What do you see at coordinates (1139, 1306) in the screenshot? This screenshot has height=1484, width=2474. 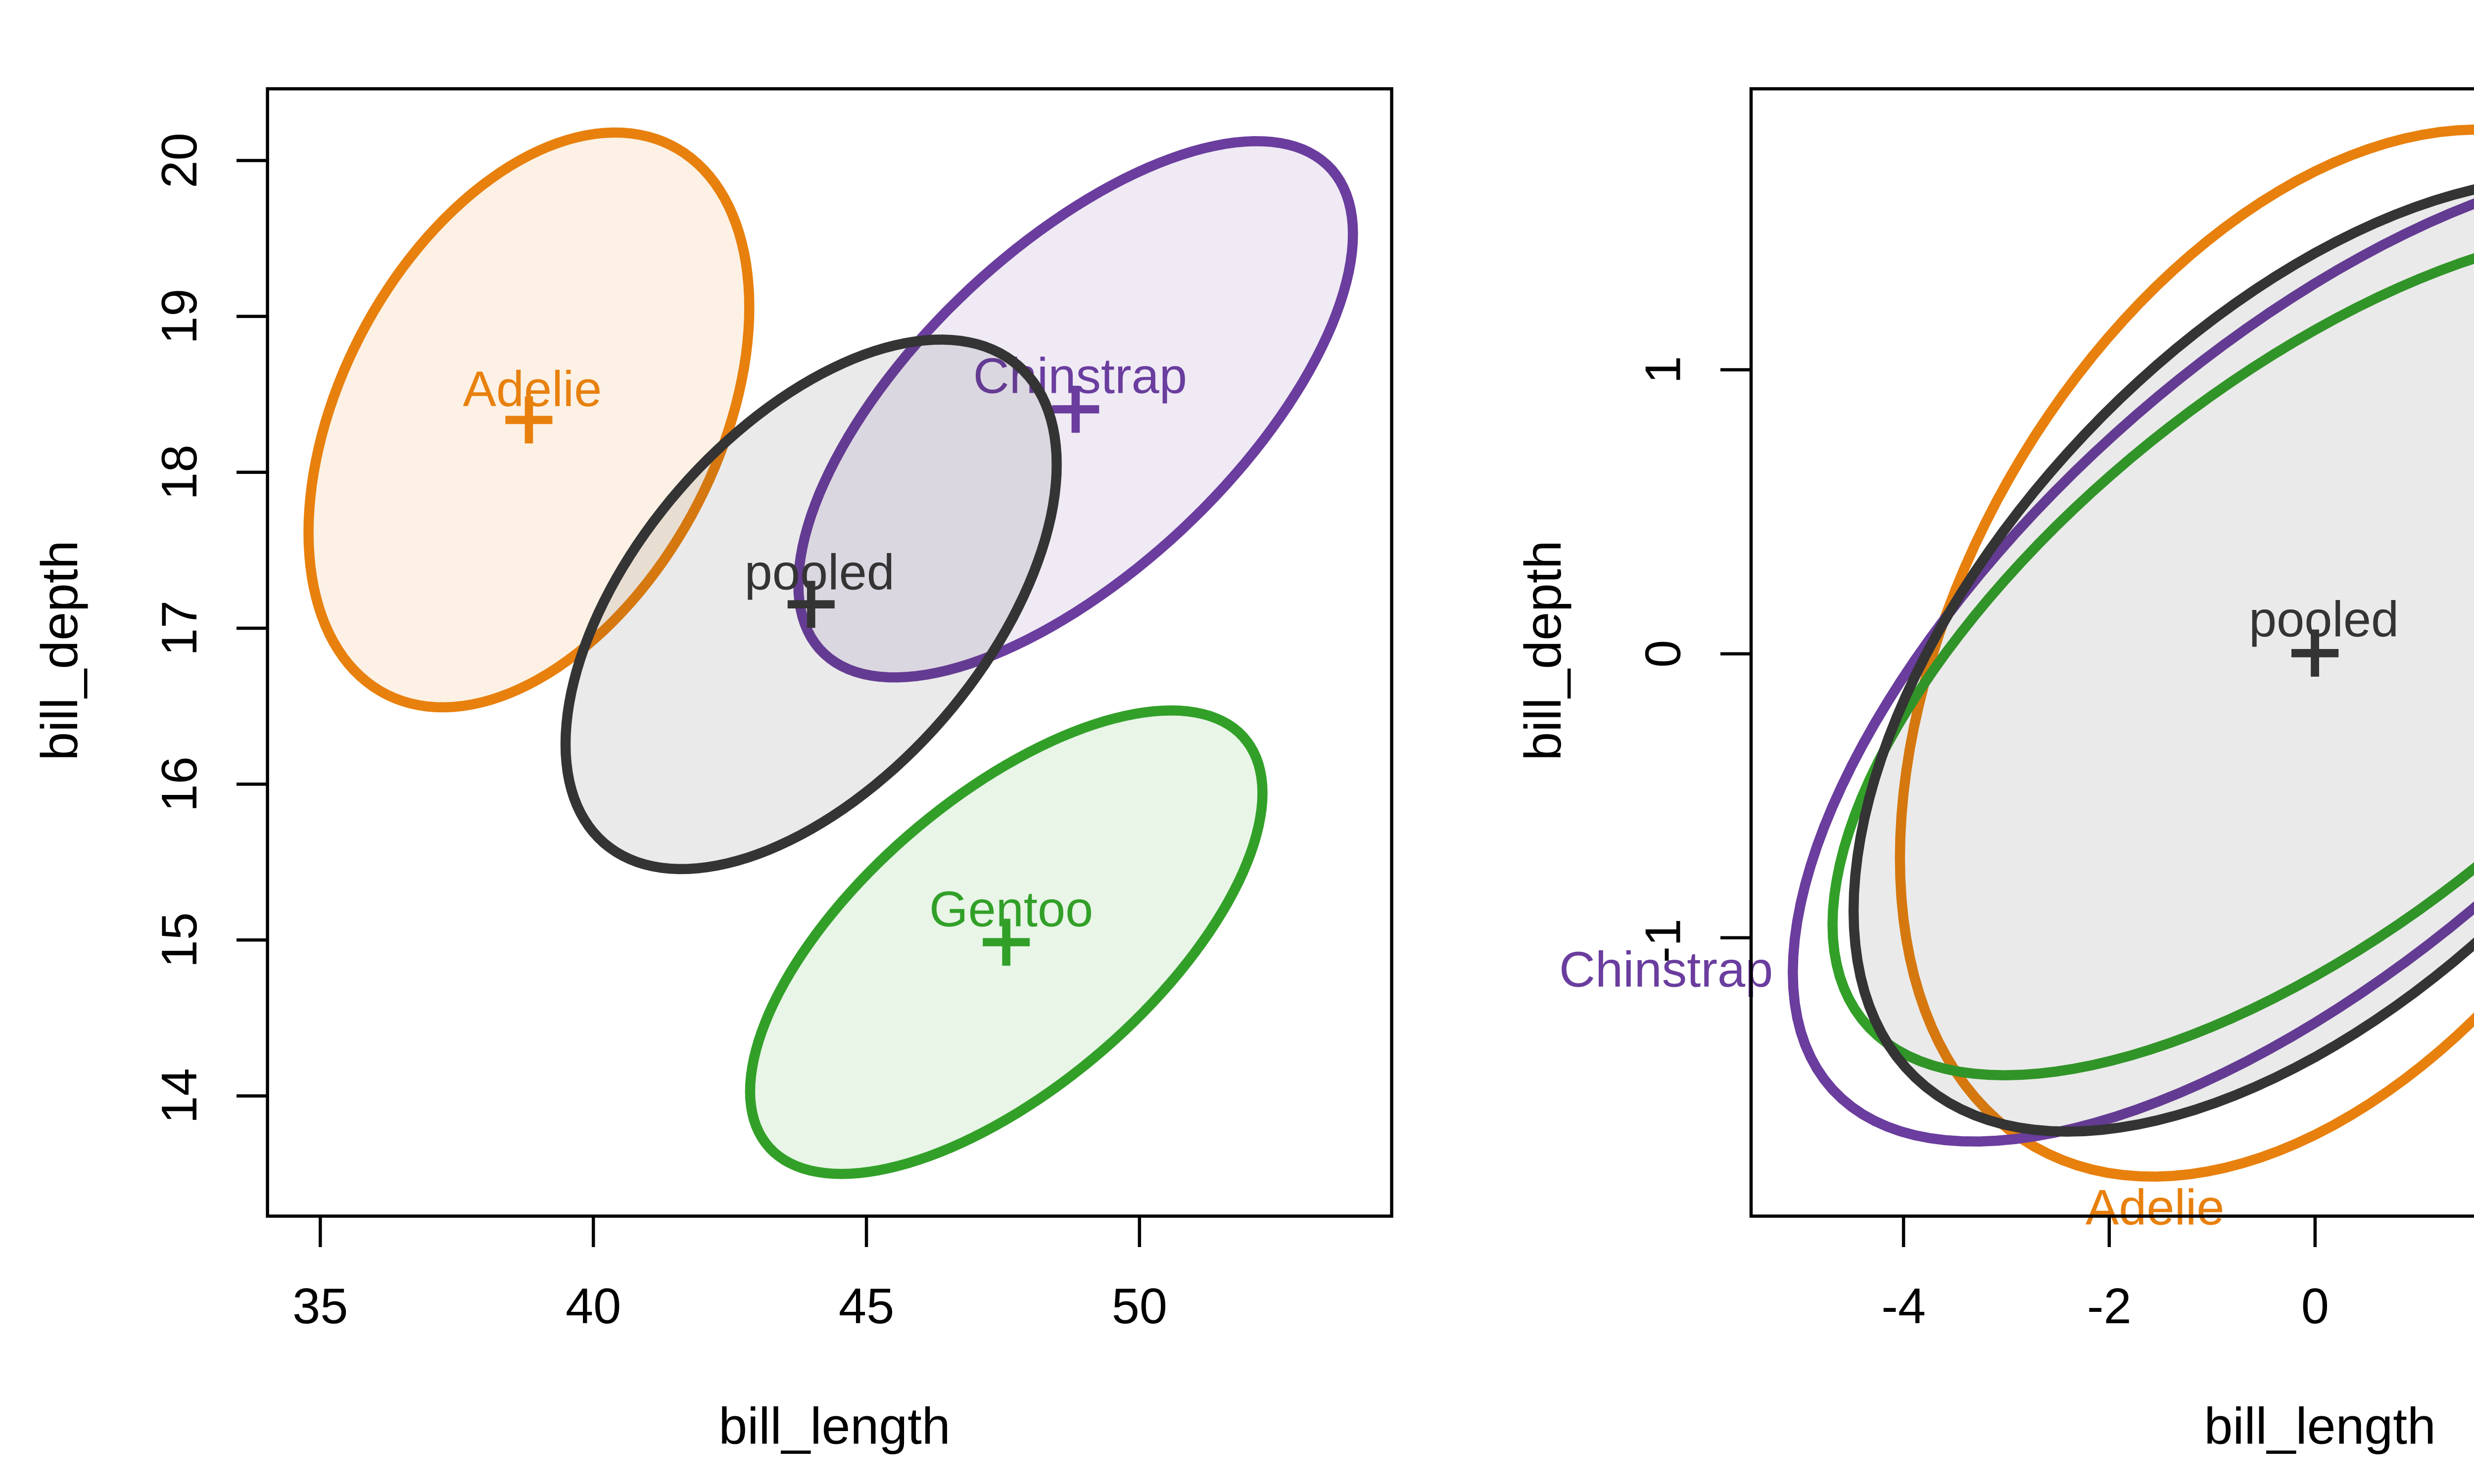 I see `svg-text: 50` at bounding box center [1139, 1306].